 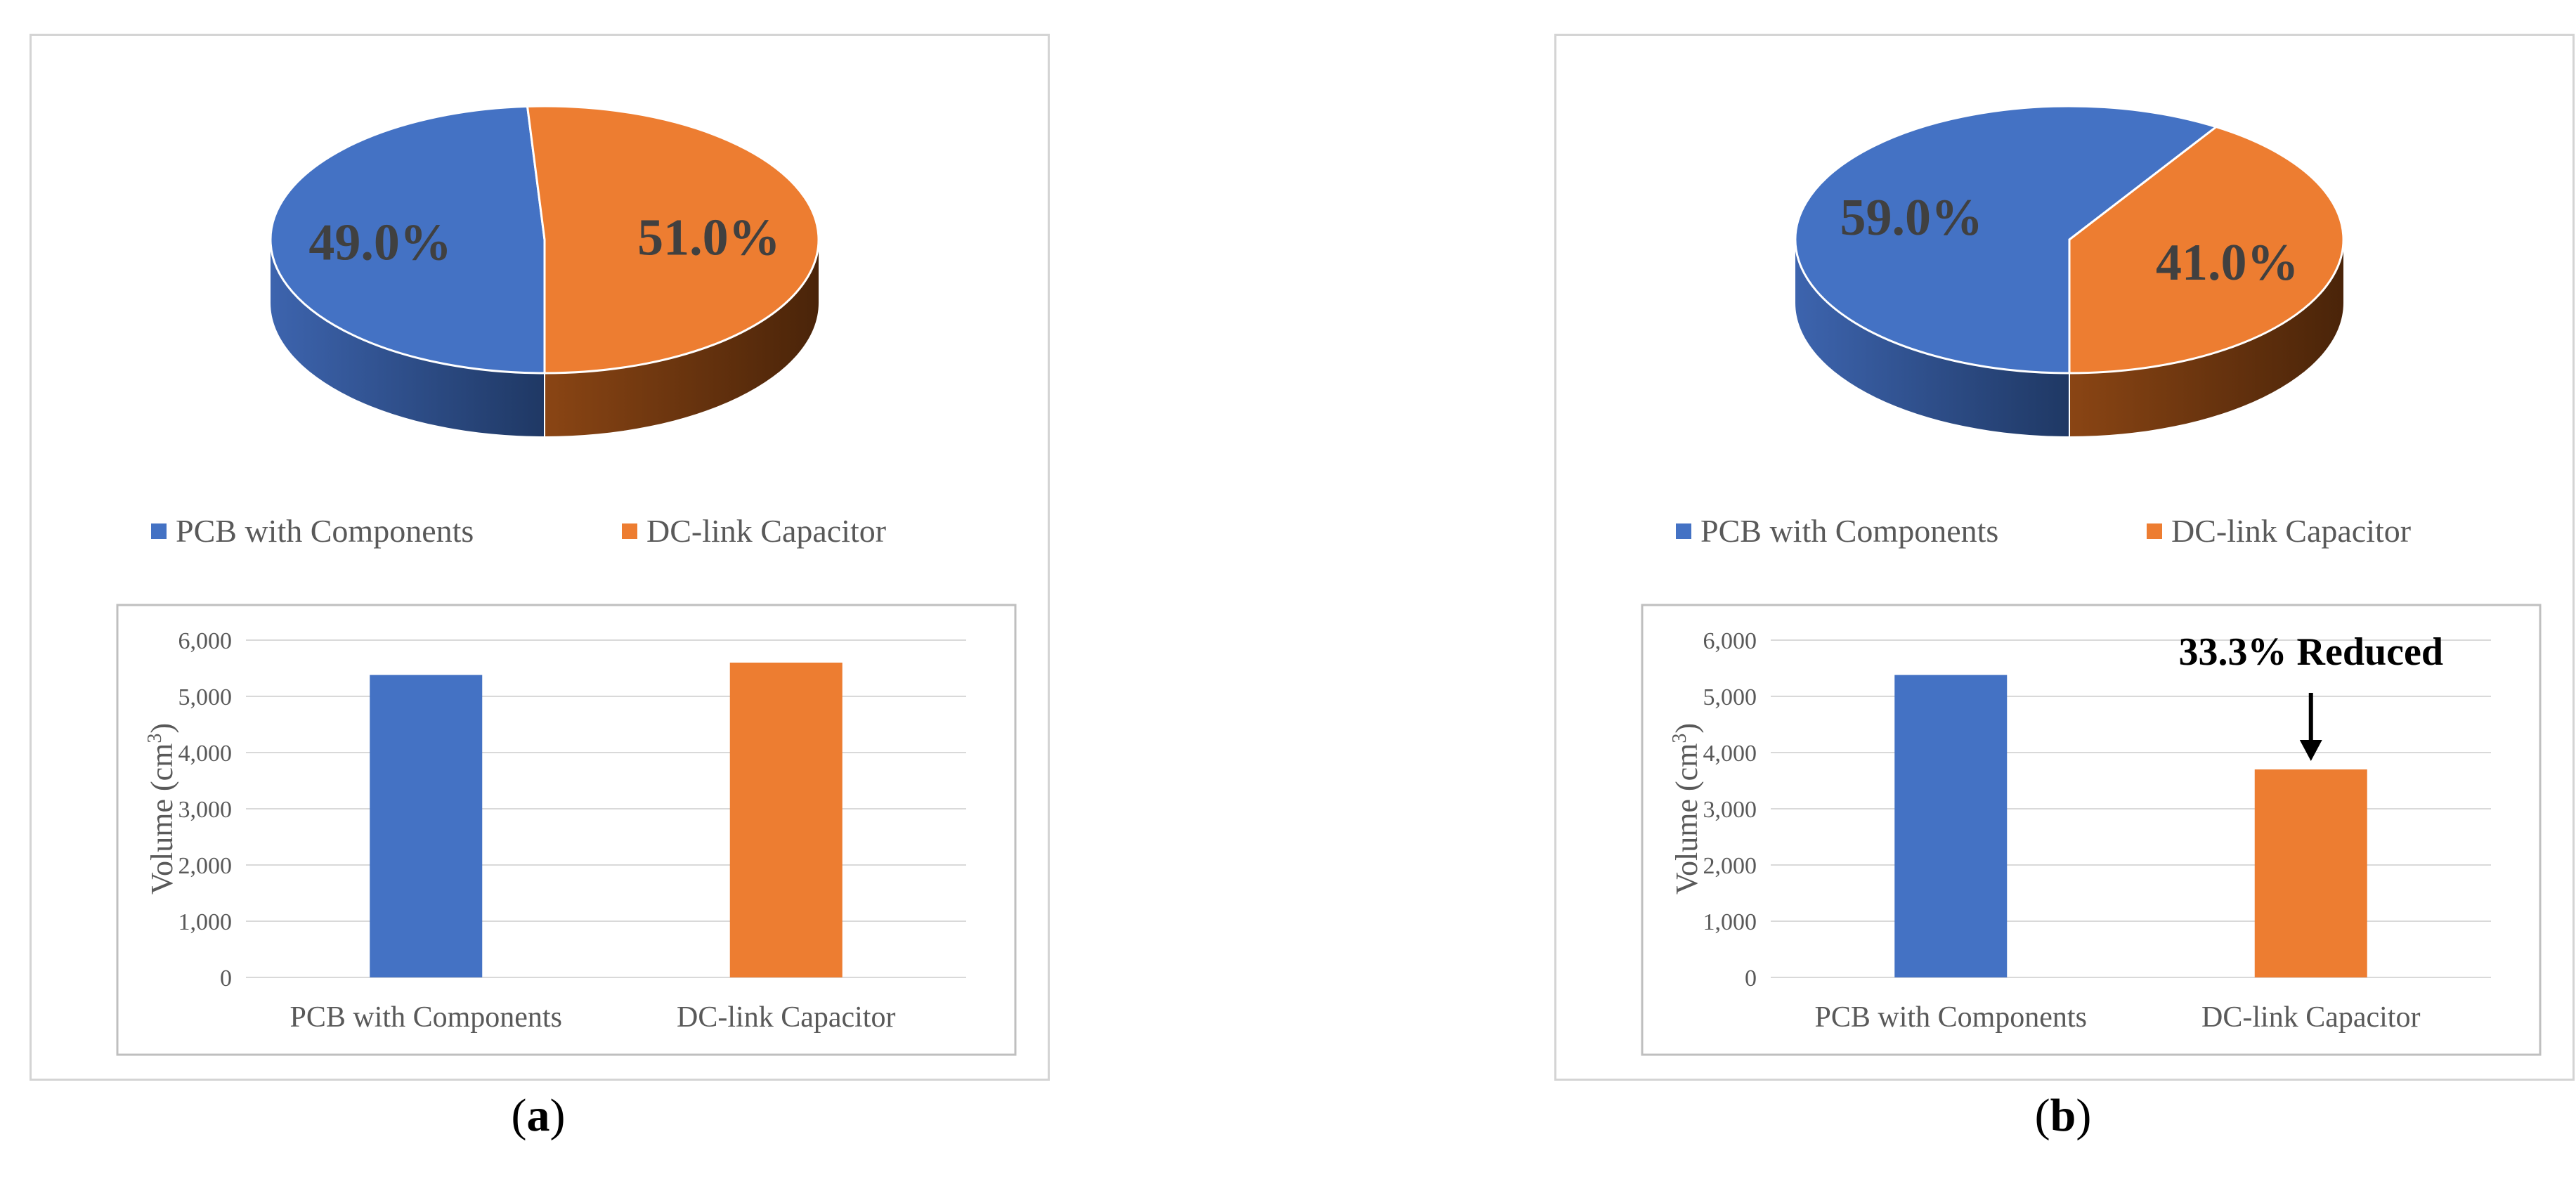 I want to click on annotation-label: 33.3% Reduced, so click(x=2311, y=652).